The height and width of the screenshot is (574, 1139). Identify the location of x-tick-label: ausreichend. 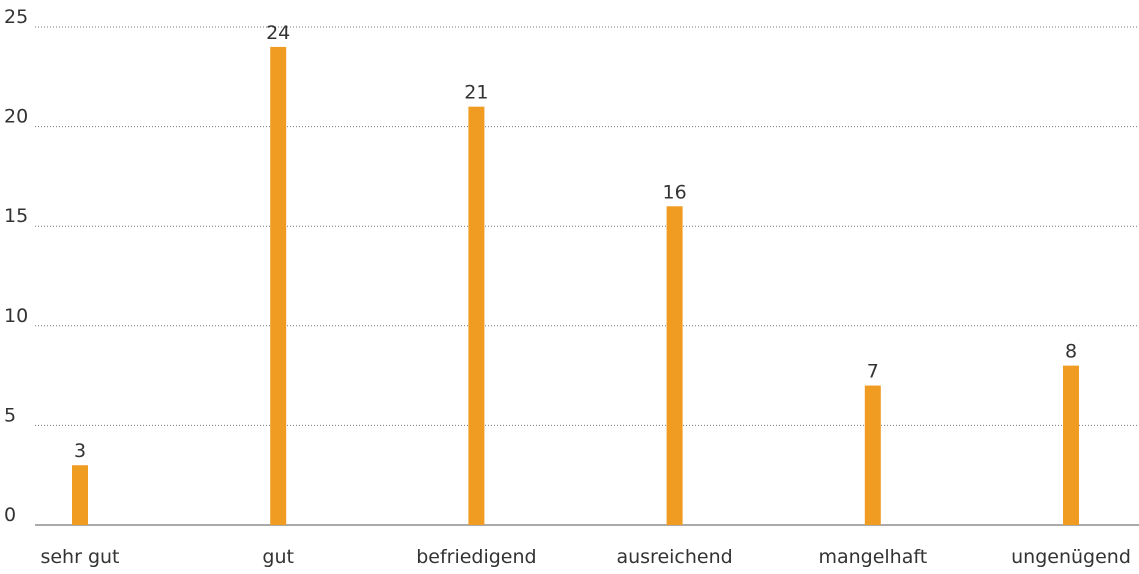
(674, 557).